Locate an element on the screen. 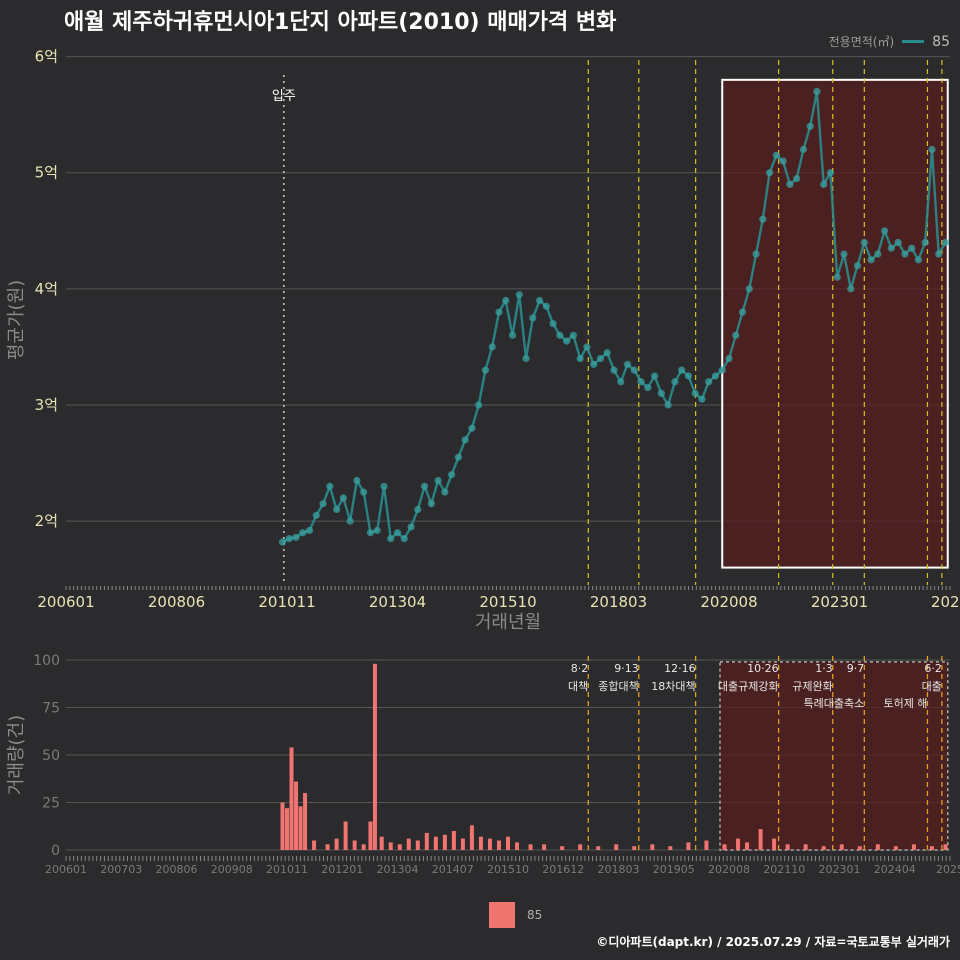 The height and width of the screenshot is (960, 960). volume-y-tick-label: 50 is located at coordinates (51, 756).